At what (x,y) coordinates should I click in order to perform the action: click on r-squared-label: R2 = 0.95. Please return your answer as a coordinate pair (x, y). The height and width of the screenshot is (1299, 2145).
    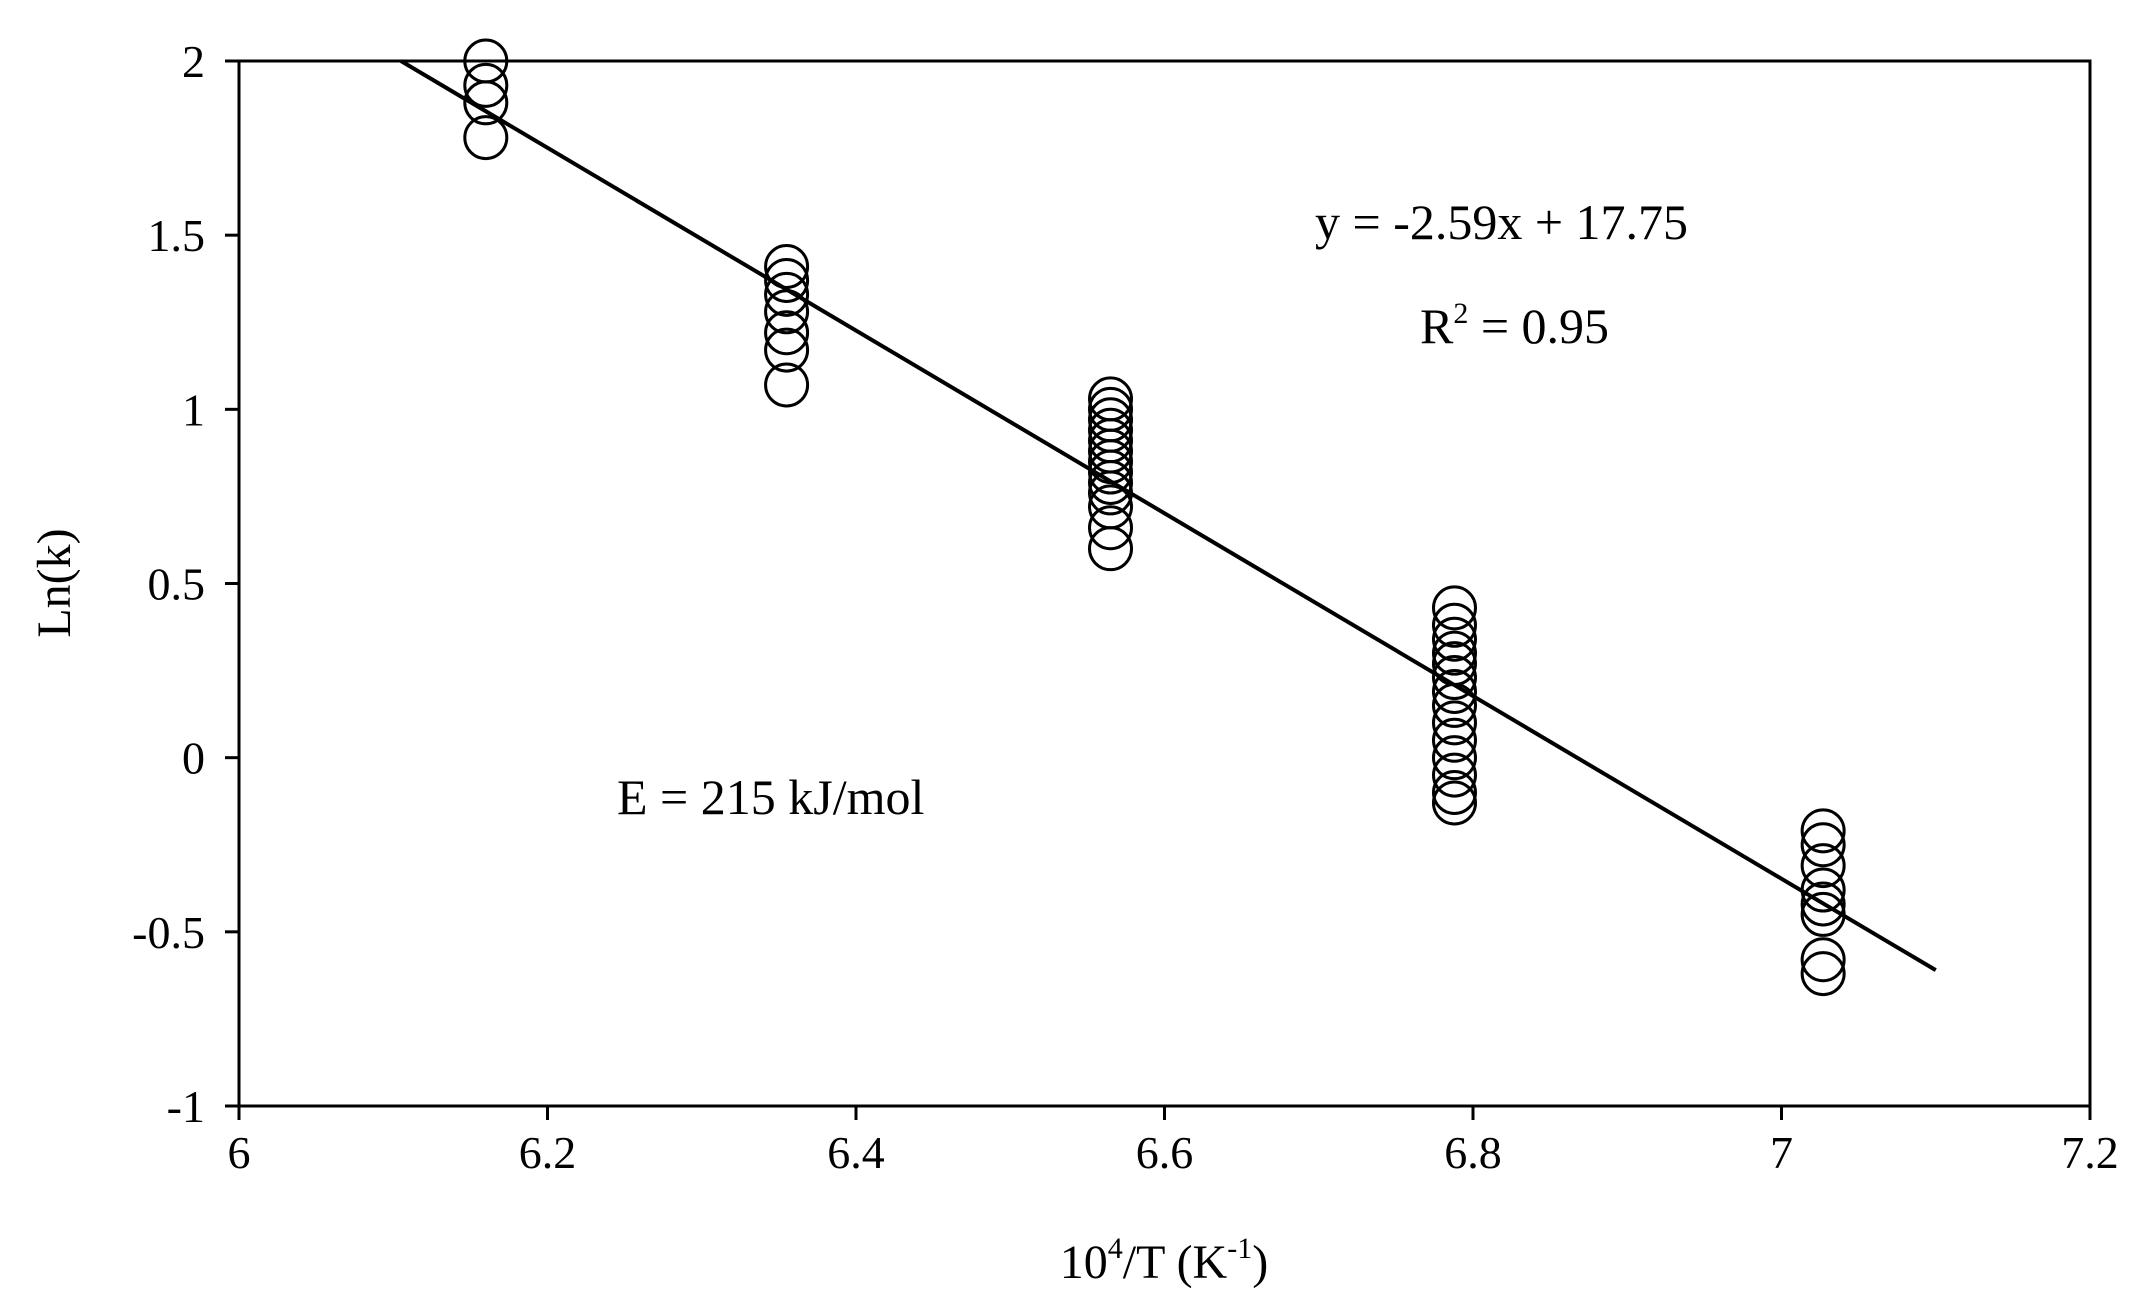
    Looking at the image, I should click on (1514, 325).